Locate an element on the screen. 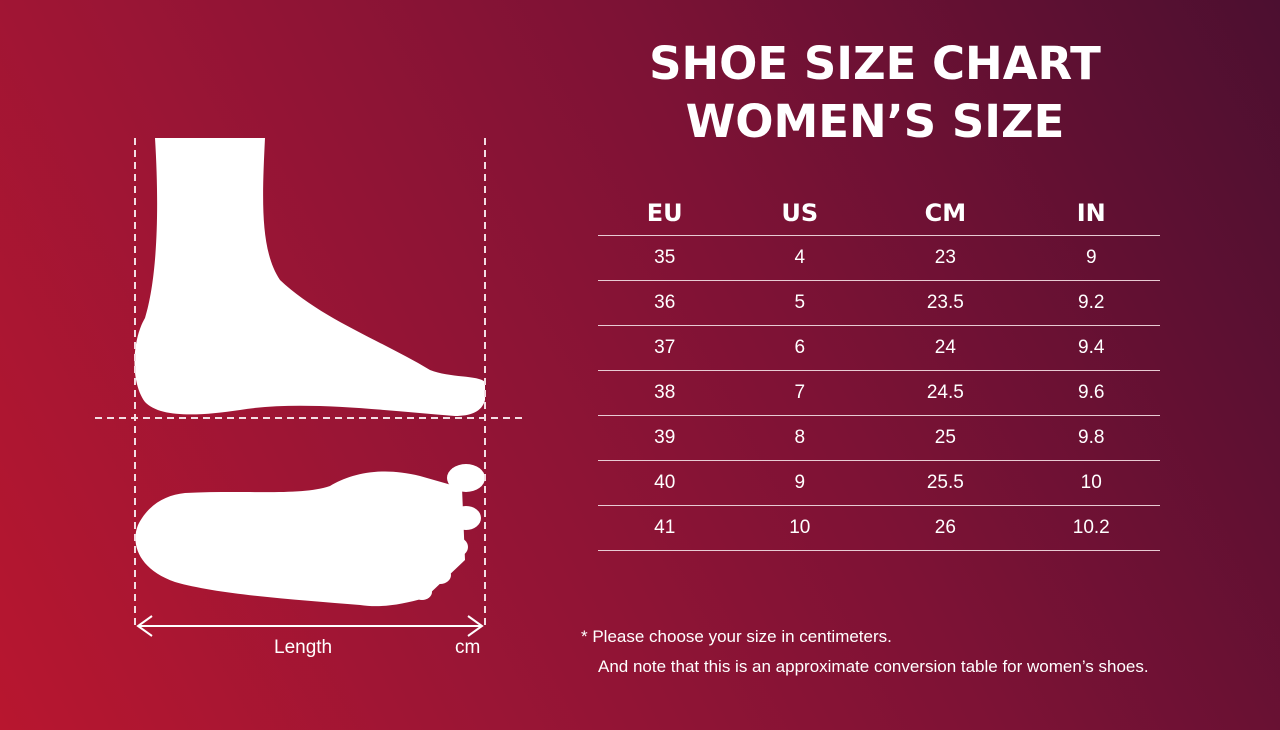 This screenshot has height=730, width=1280. table-row: 36 5 23.5 9.2 is located at coordinates (879, 303).